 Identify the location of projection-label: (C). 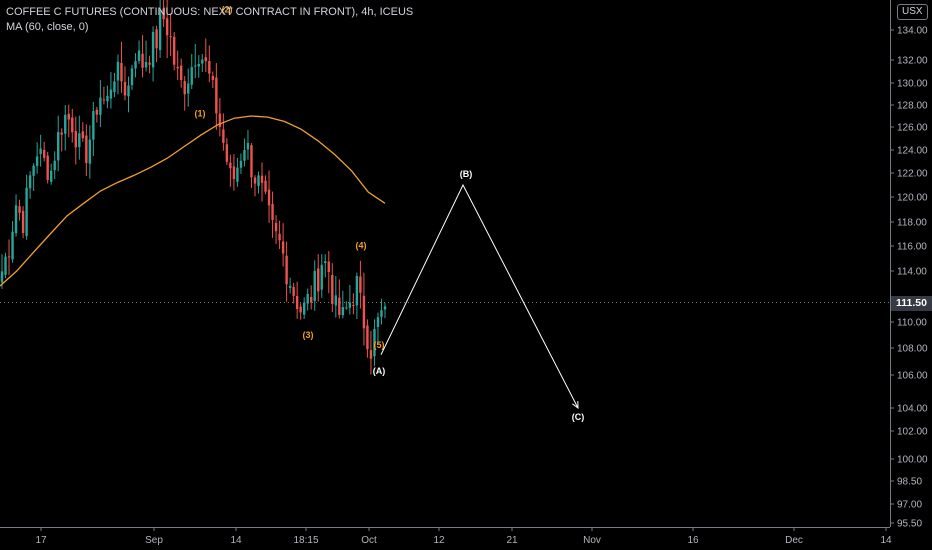
(578, 417).